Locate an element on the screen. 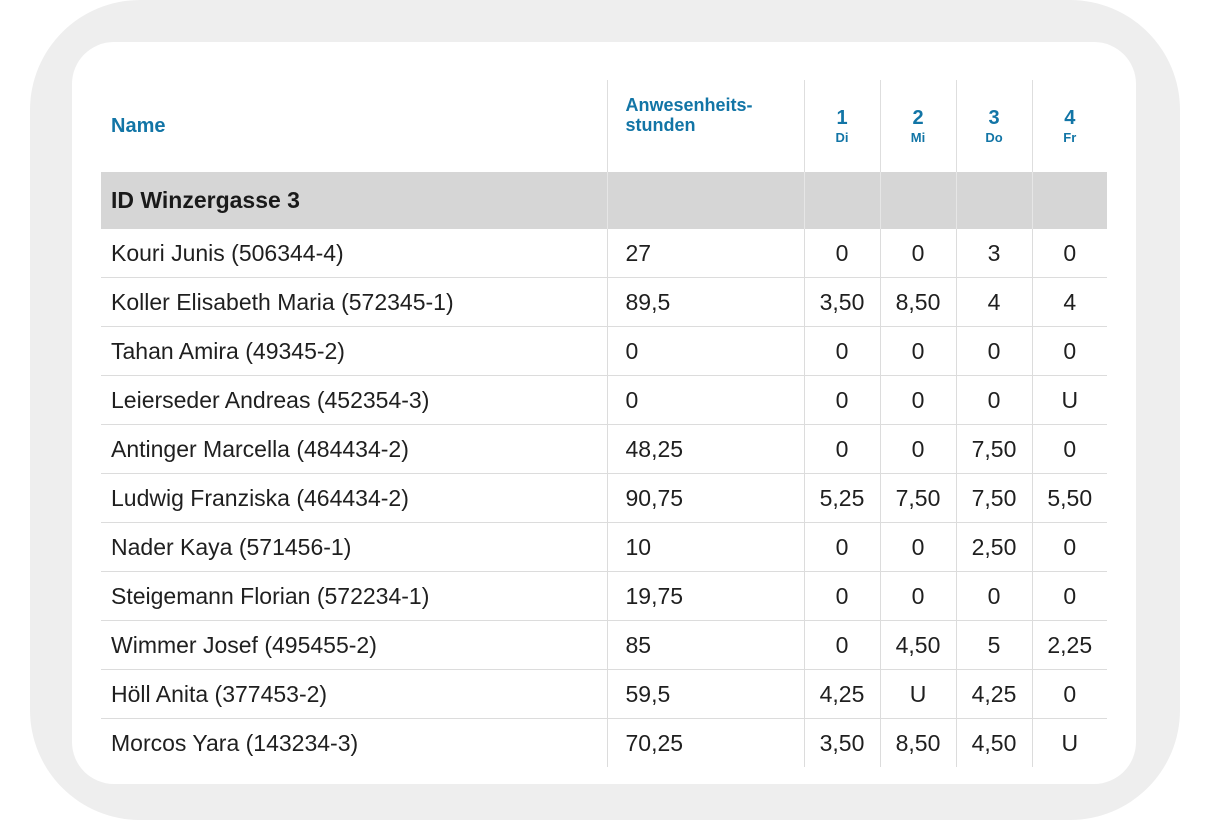 This screenshot has width=1210, height=820. day-value-cell: 5,50 is located at coordinates (1069, 498).